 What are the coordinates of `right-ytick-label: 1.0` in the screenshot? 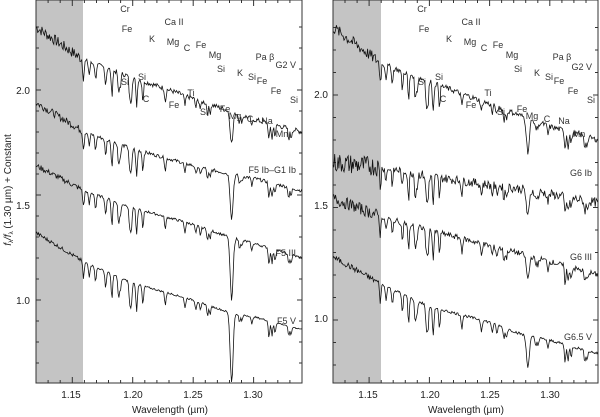 It's located at (321, 319).